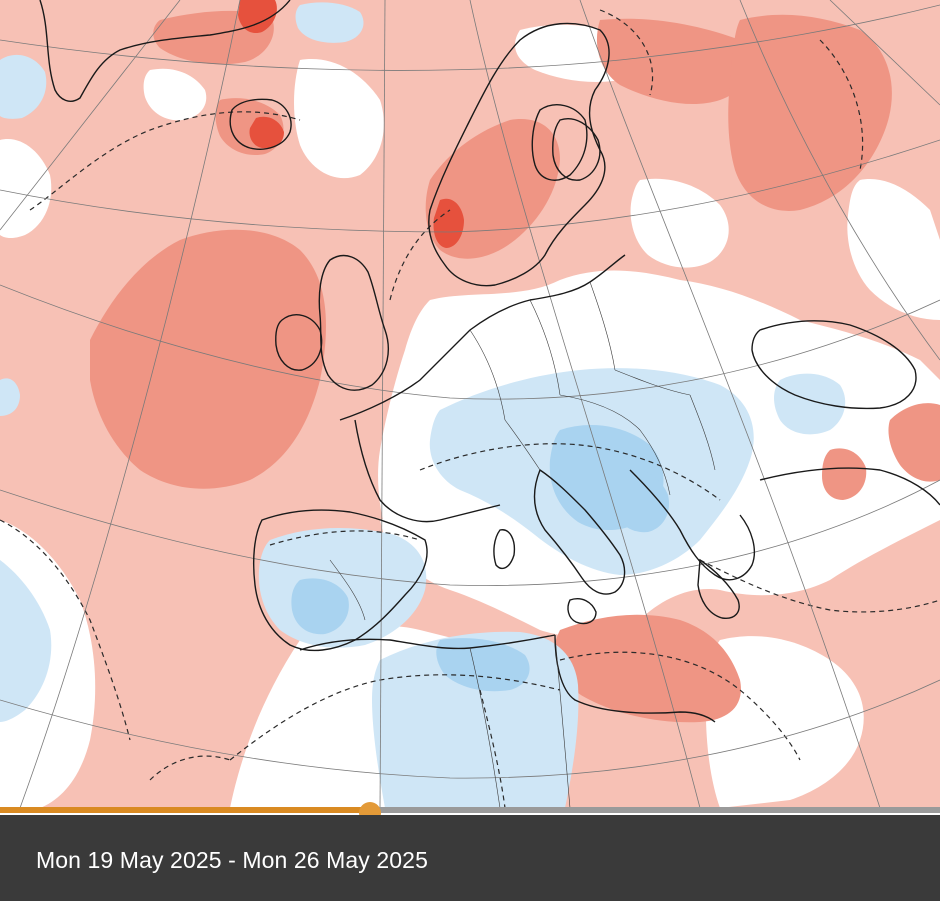  I want to click on timeline-track, so click(470, 810).